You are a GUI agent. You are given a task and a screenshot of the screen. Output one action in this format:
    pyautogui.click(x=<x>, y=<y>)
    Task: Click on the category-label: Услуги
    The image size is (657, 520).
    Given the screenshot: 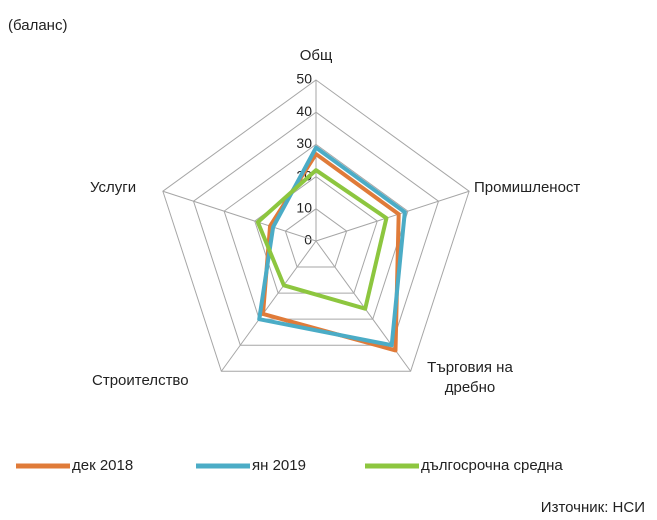 What is the action you would take?
    pyautogui.click(x=113, y=187)
    